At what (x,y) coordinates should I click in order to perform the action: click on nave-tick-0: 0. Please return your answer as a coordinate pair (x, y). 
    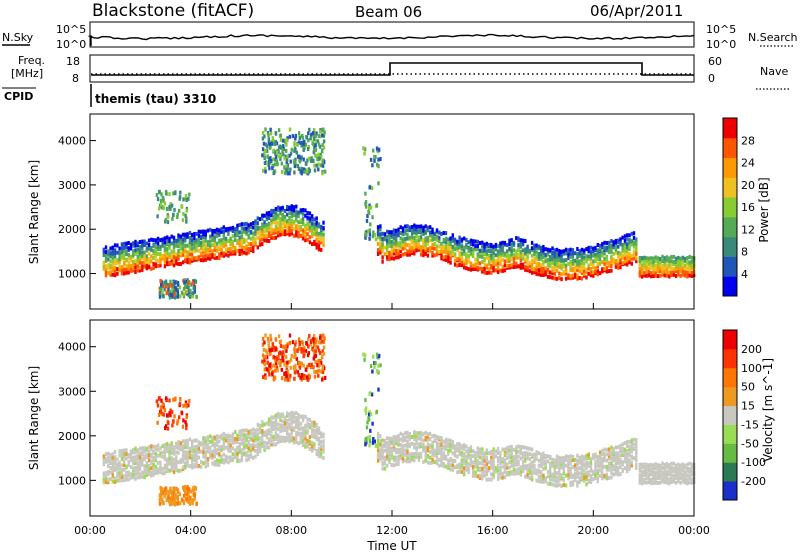
    Looking at the image, I should click on (711, 78).